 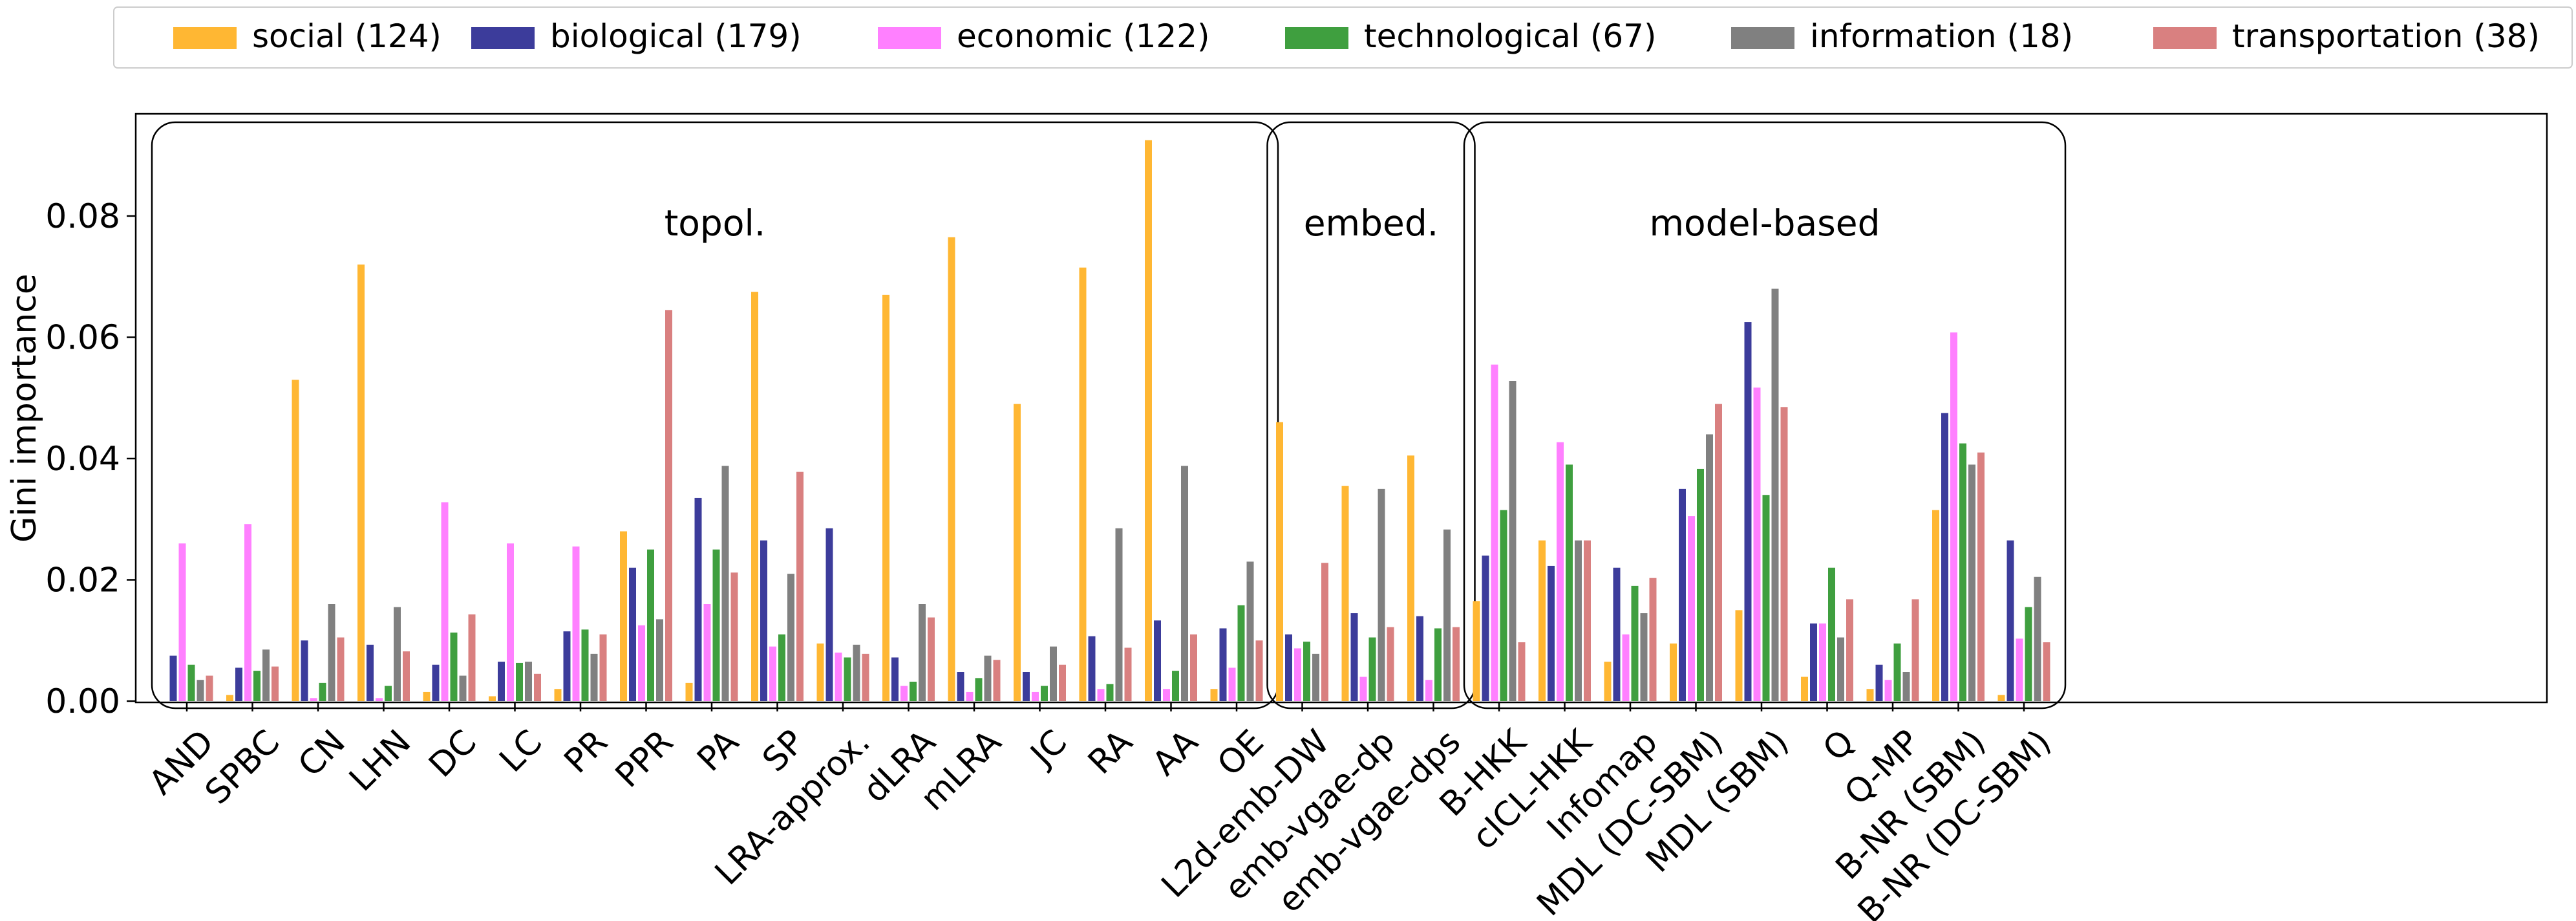 I want to click on legend-label: social (124), so click(x=347, y=36).